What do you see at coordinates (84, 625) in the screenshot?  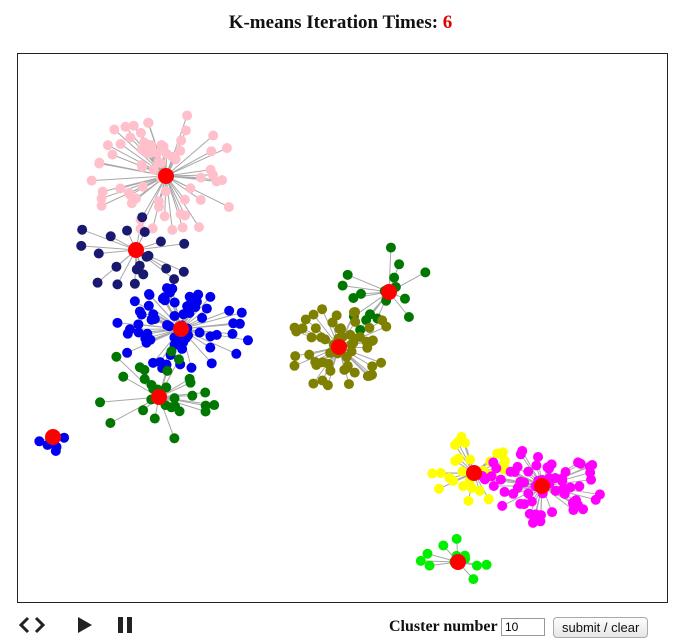 I see `play-icon` at bounding box center [84, 625].